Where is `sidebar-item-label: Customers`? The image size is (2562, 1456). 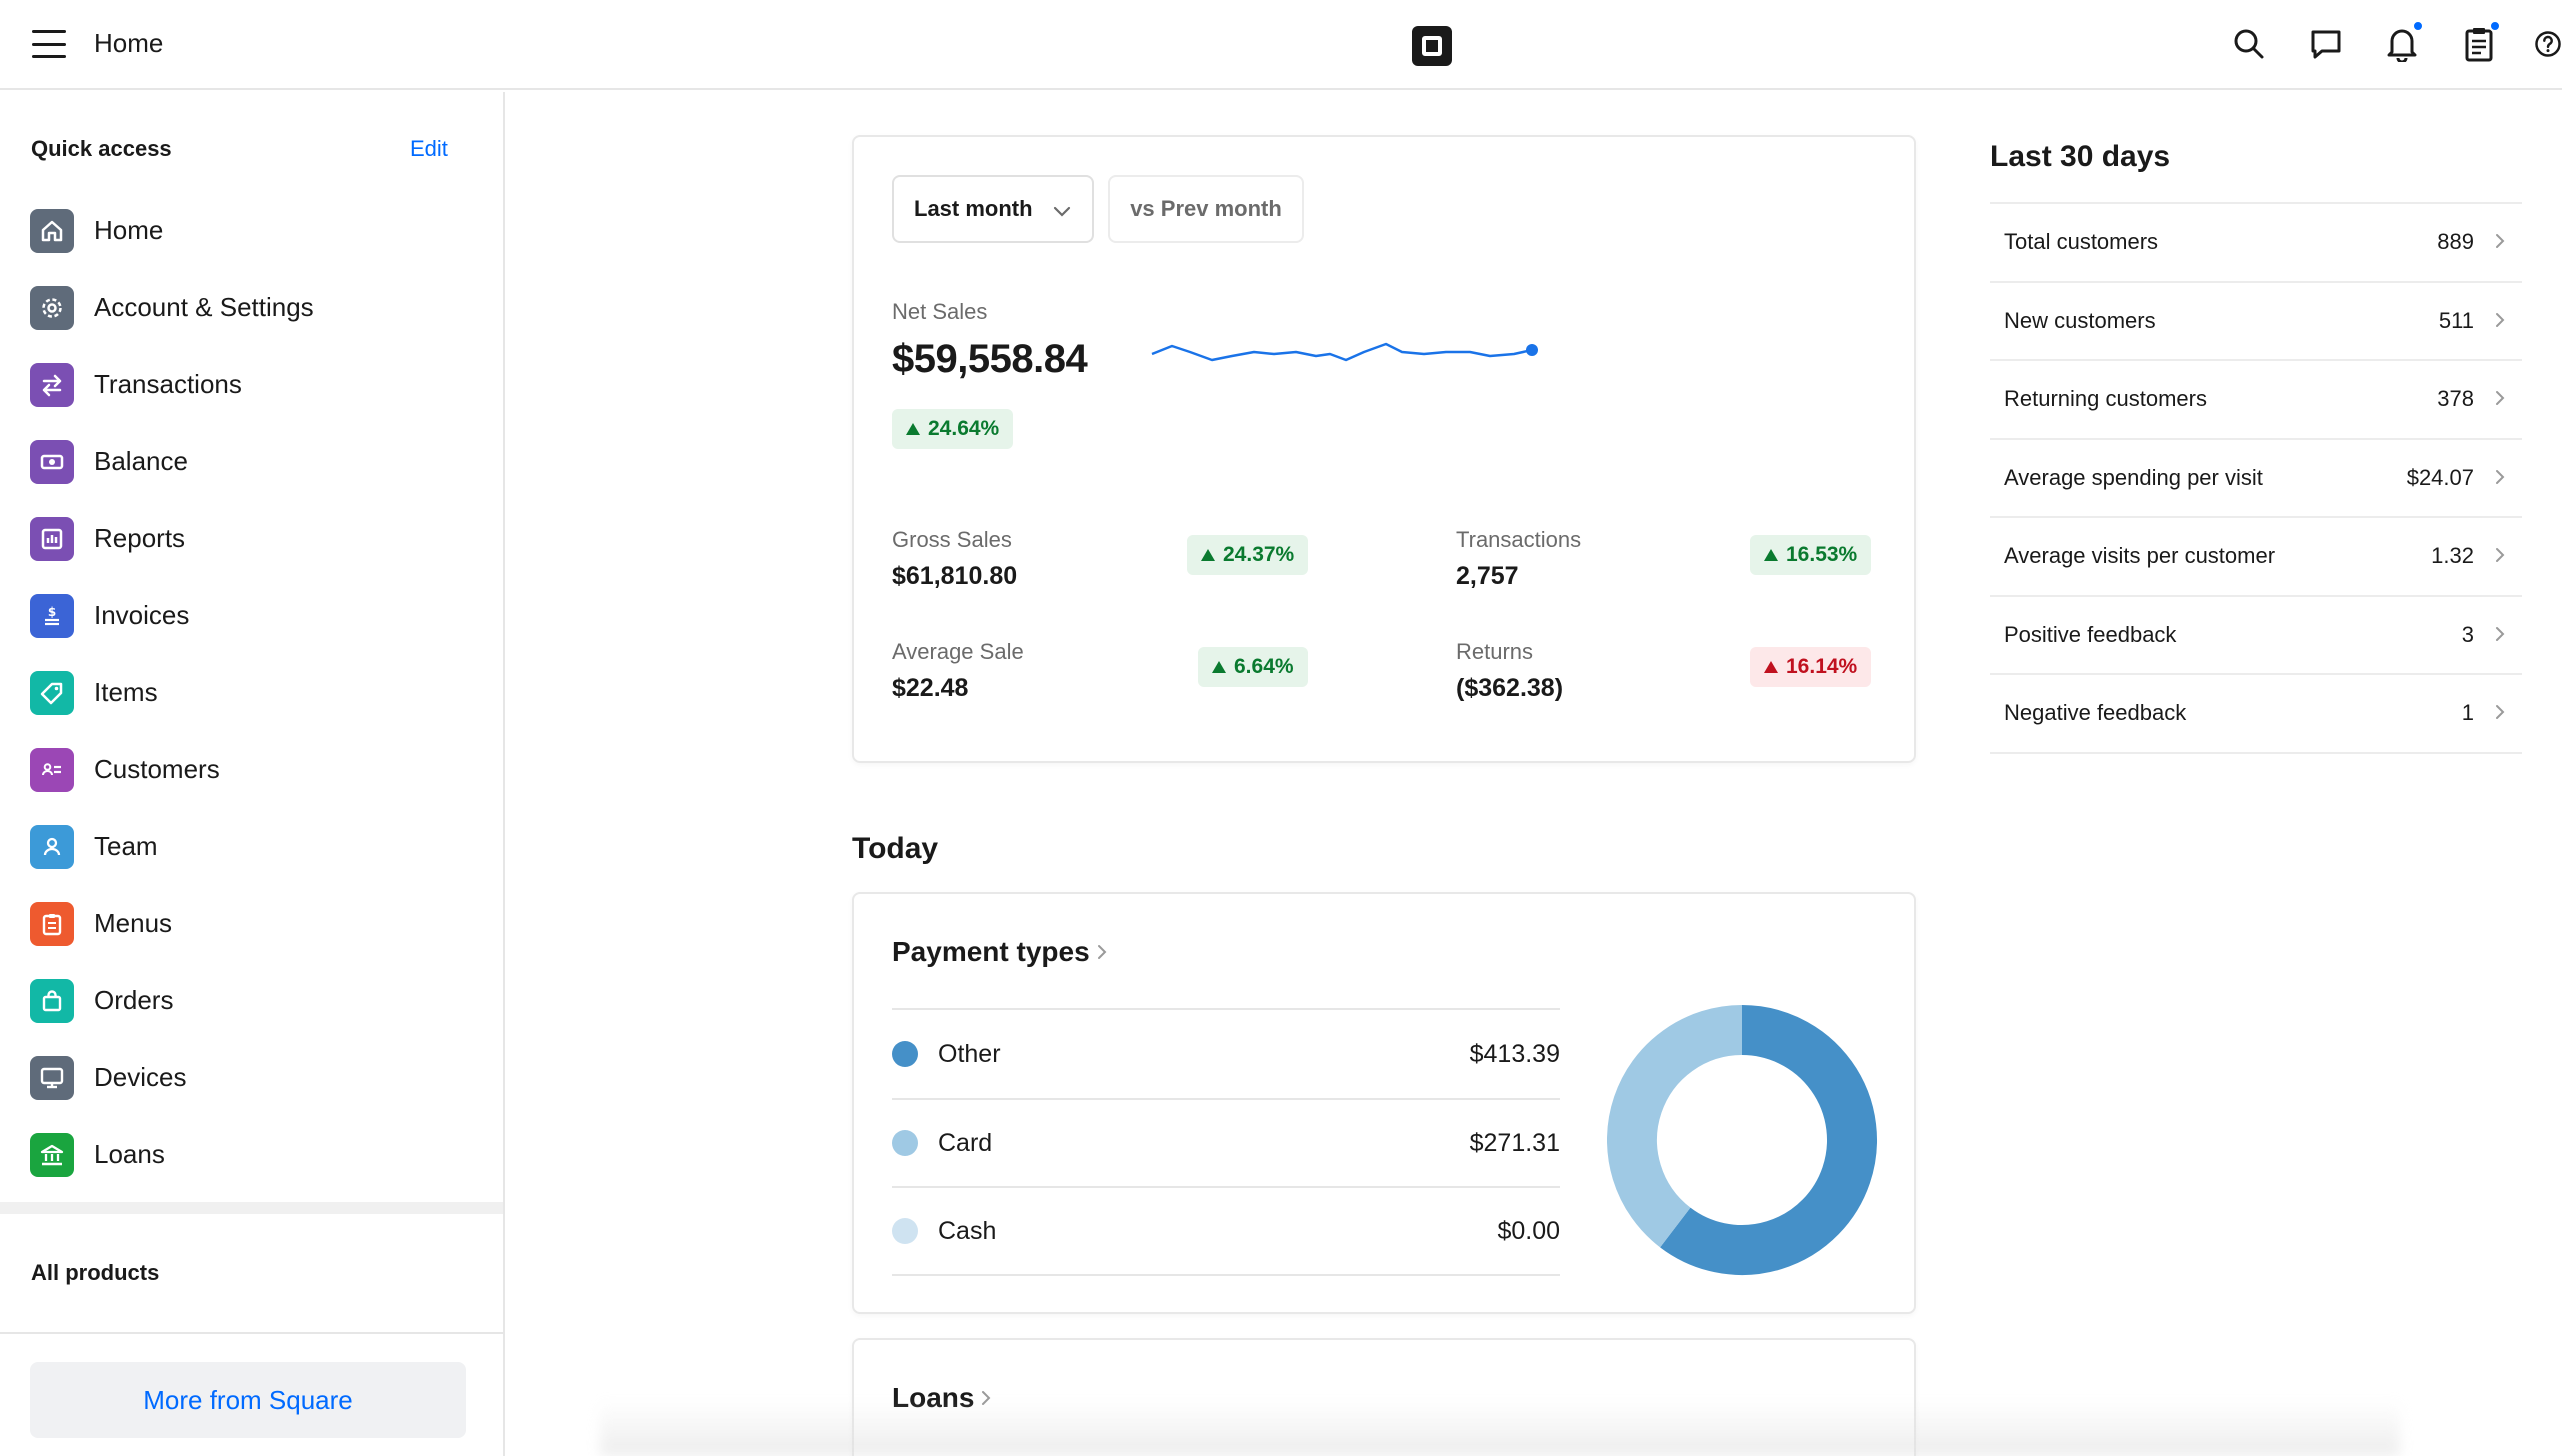 sidebar-item-label: Customers is located at coordinates (157, 769).